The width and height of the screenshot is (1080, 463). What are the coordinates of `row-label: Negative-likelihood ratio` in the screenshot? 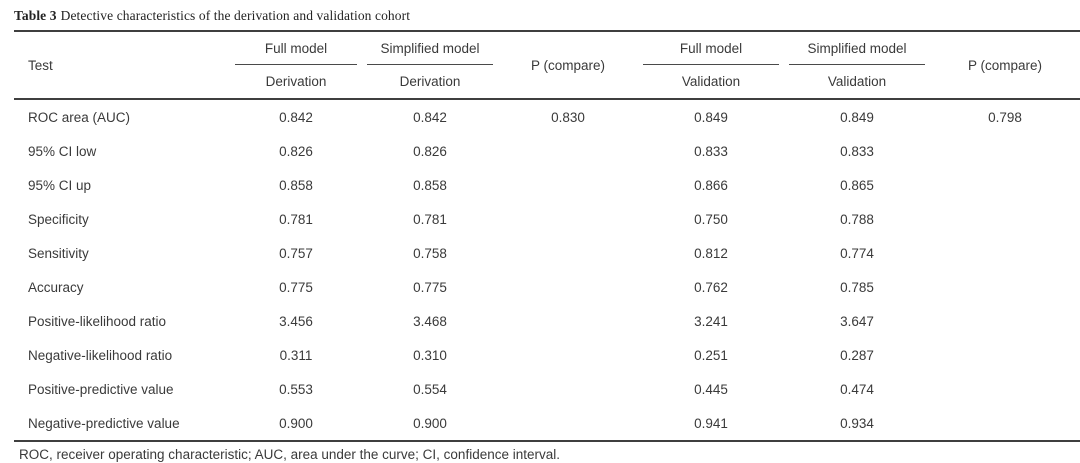 It's located at (100, 355).